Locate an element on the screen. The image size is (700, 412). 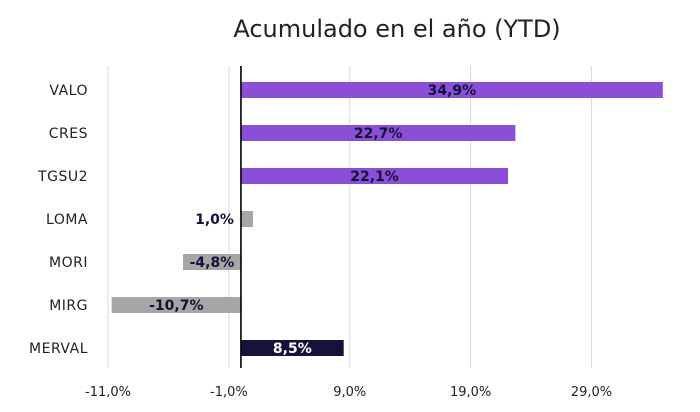
x-tick-label: 19,0% is located at coordinates (470, 392).